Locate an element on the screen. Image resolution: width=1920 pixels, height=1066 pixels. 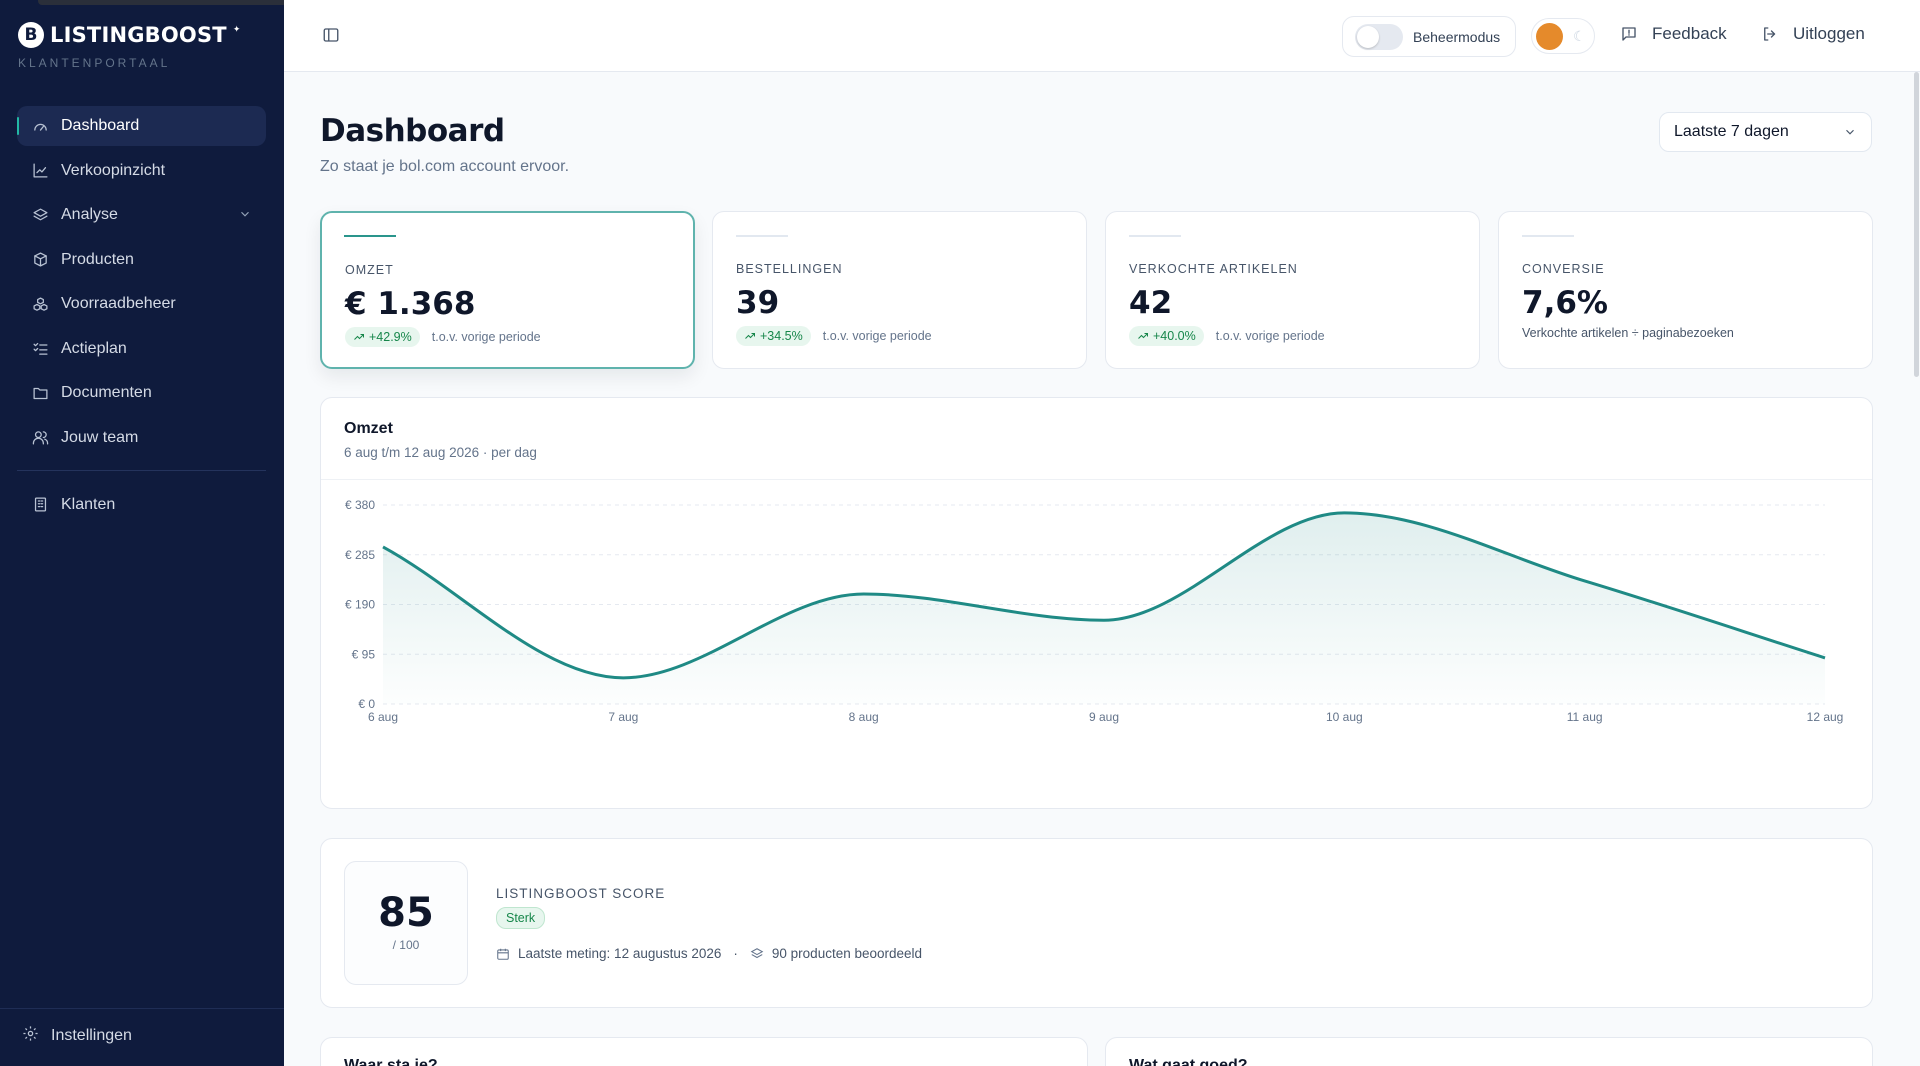
checklist-icon is located at coordinates (40, 349).